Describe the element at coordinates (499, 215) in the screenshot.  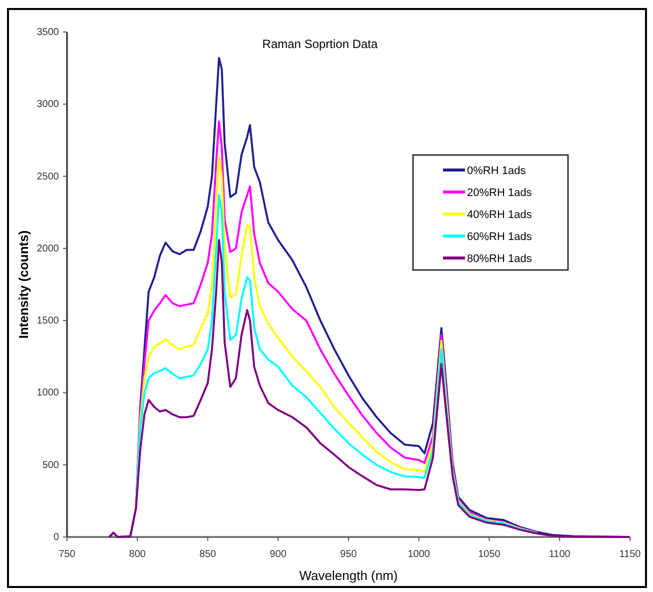
I see `legend-label: 40%RH 1ads` at that location.